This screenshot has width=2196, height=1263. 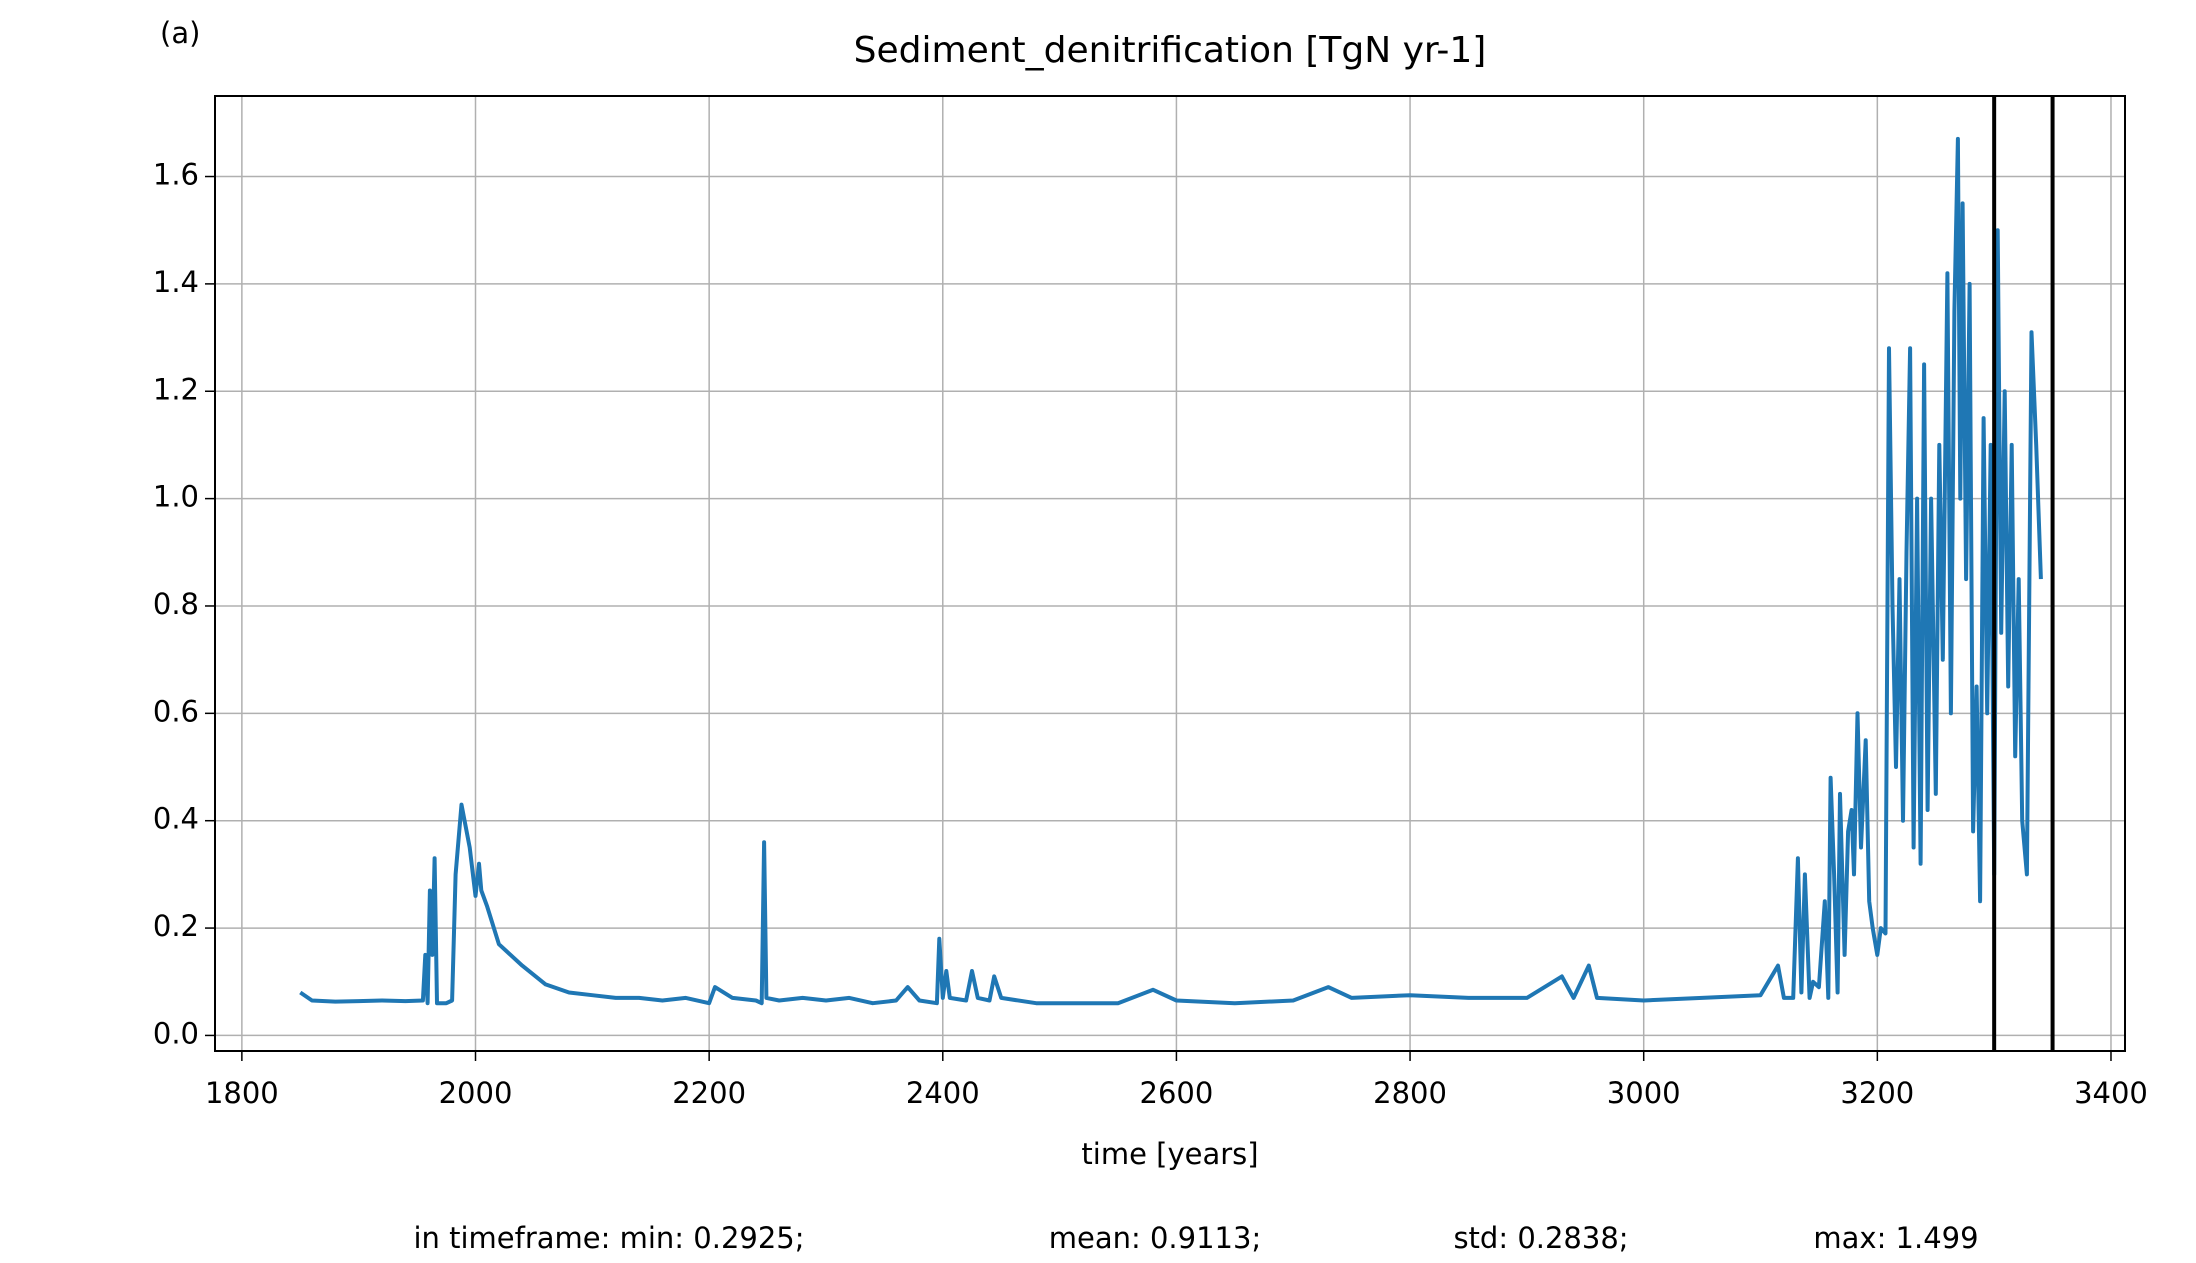 What do you see at coordinates (943, 1093) in the screenshot?
I see `x-tick-label: 2400` at bounding box center [943, 1093].